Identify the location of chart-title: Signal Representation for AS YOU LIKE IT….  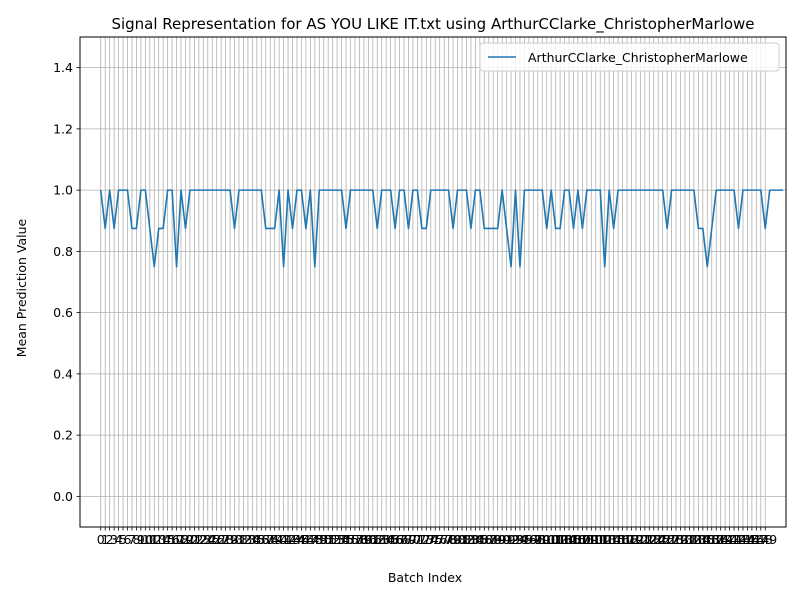
(432, 24).